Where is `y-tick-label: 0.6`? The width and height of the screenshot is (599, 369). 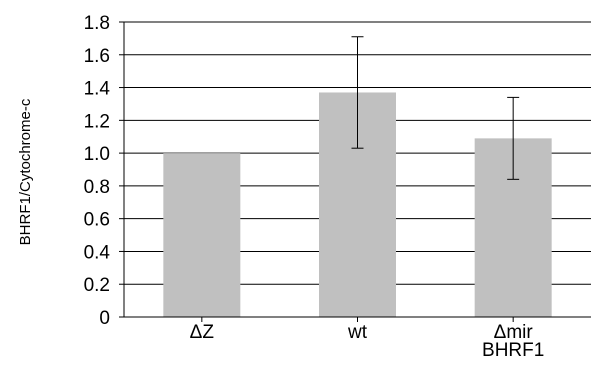 y-tick-label: 0.6 is located at coordinates (97, 220).